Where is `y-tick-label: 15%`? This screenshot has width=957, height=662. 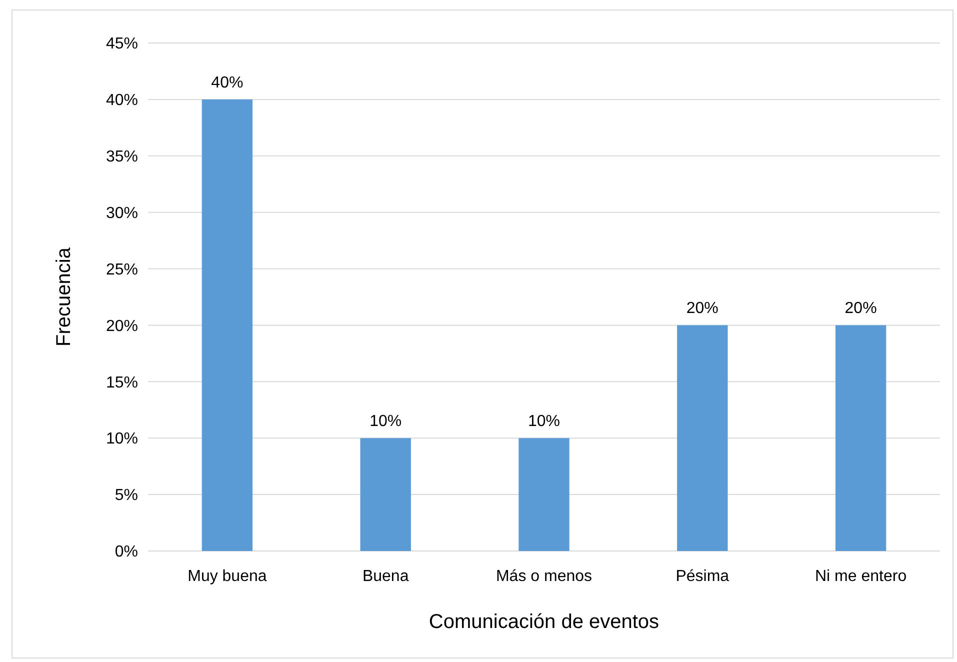 y-tick-label: 15% is located at coordinates (122, 383).